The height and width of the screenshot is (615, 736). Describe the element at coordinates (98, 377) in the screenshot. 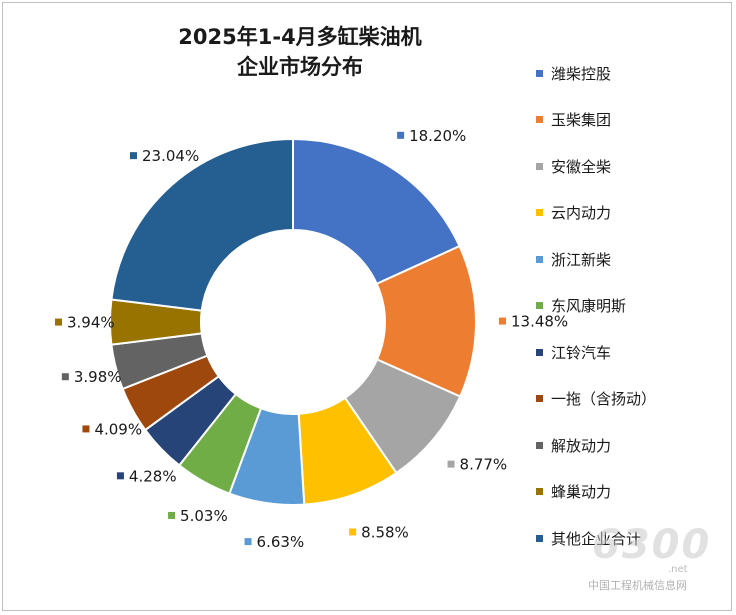

I see `data-label-text: 3.98%` at that location.